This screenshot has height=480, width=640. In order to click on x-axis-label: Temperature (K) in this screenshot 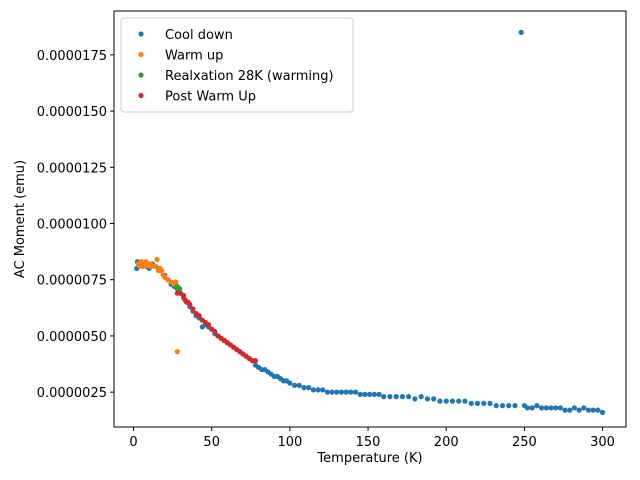, I will do `click(369, 458)`.